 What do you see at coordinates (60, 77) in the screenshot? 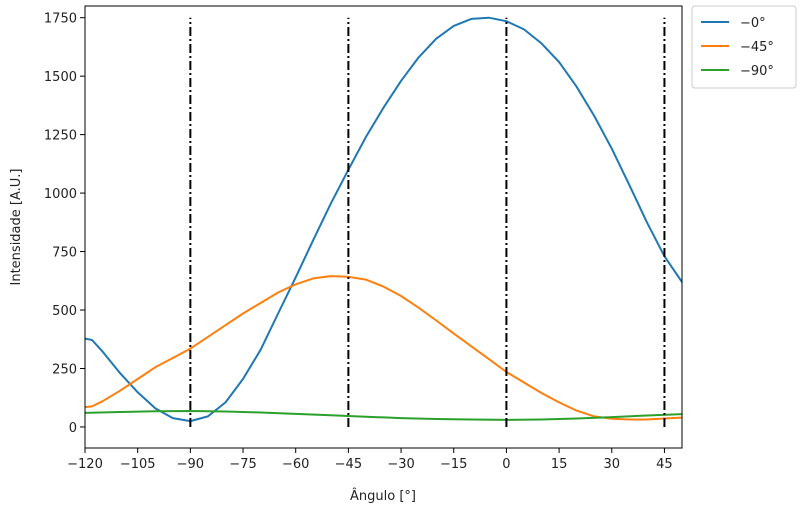
I see `y-tick-label: 1500` at bounding box center [60, 77].